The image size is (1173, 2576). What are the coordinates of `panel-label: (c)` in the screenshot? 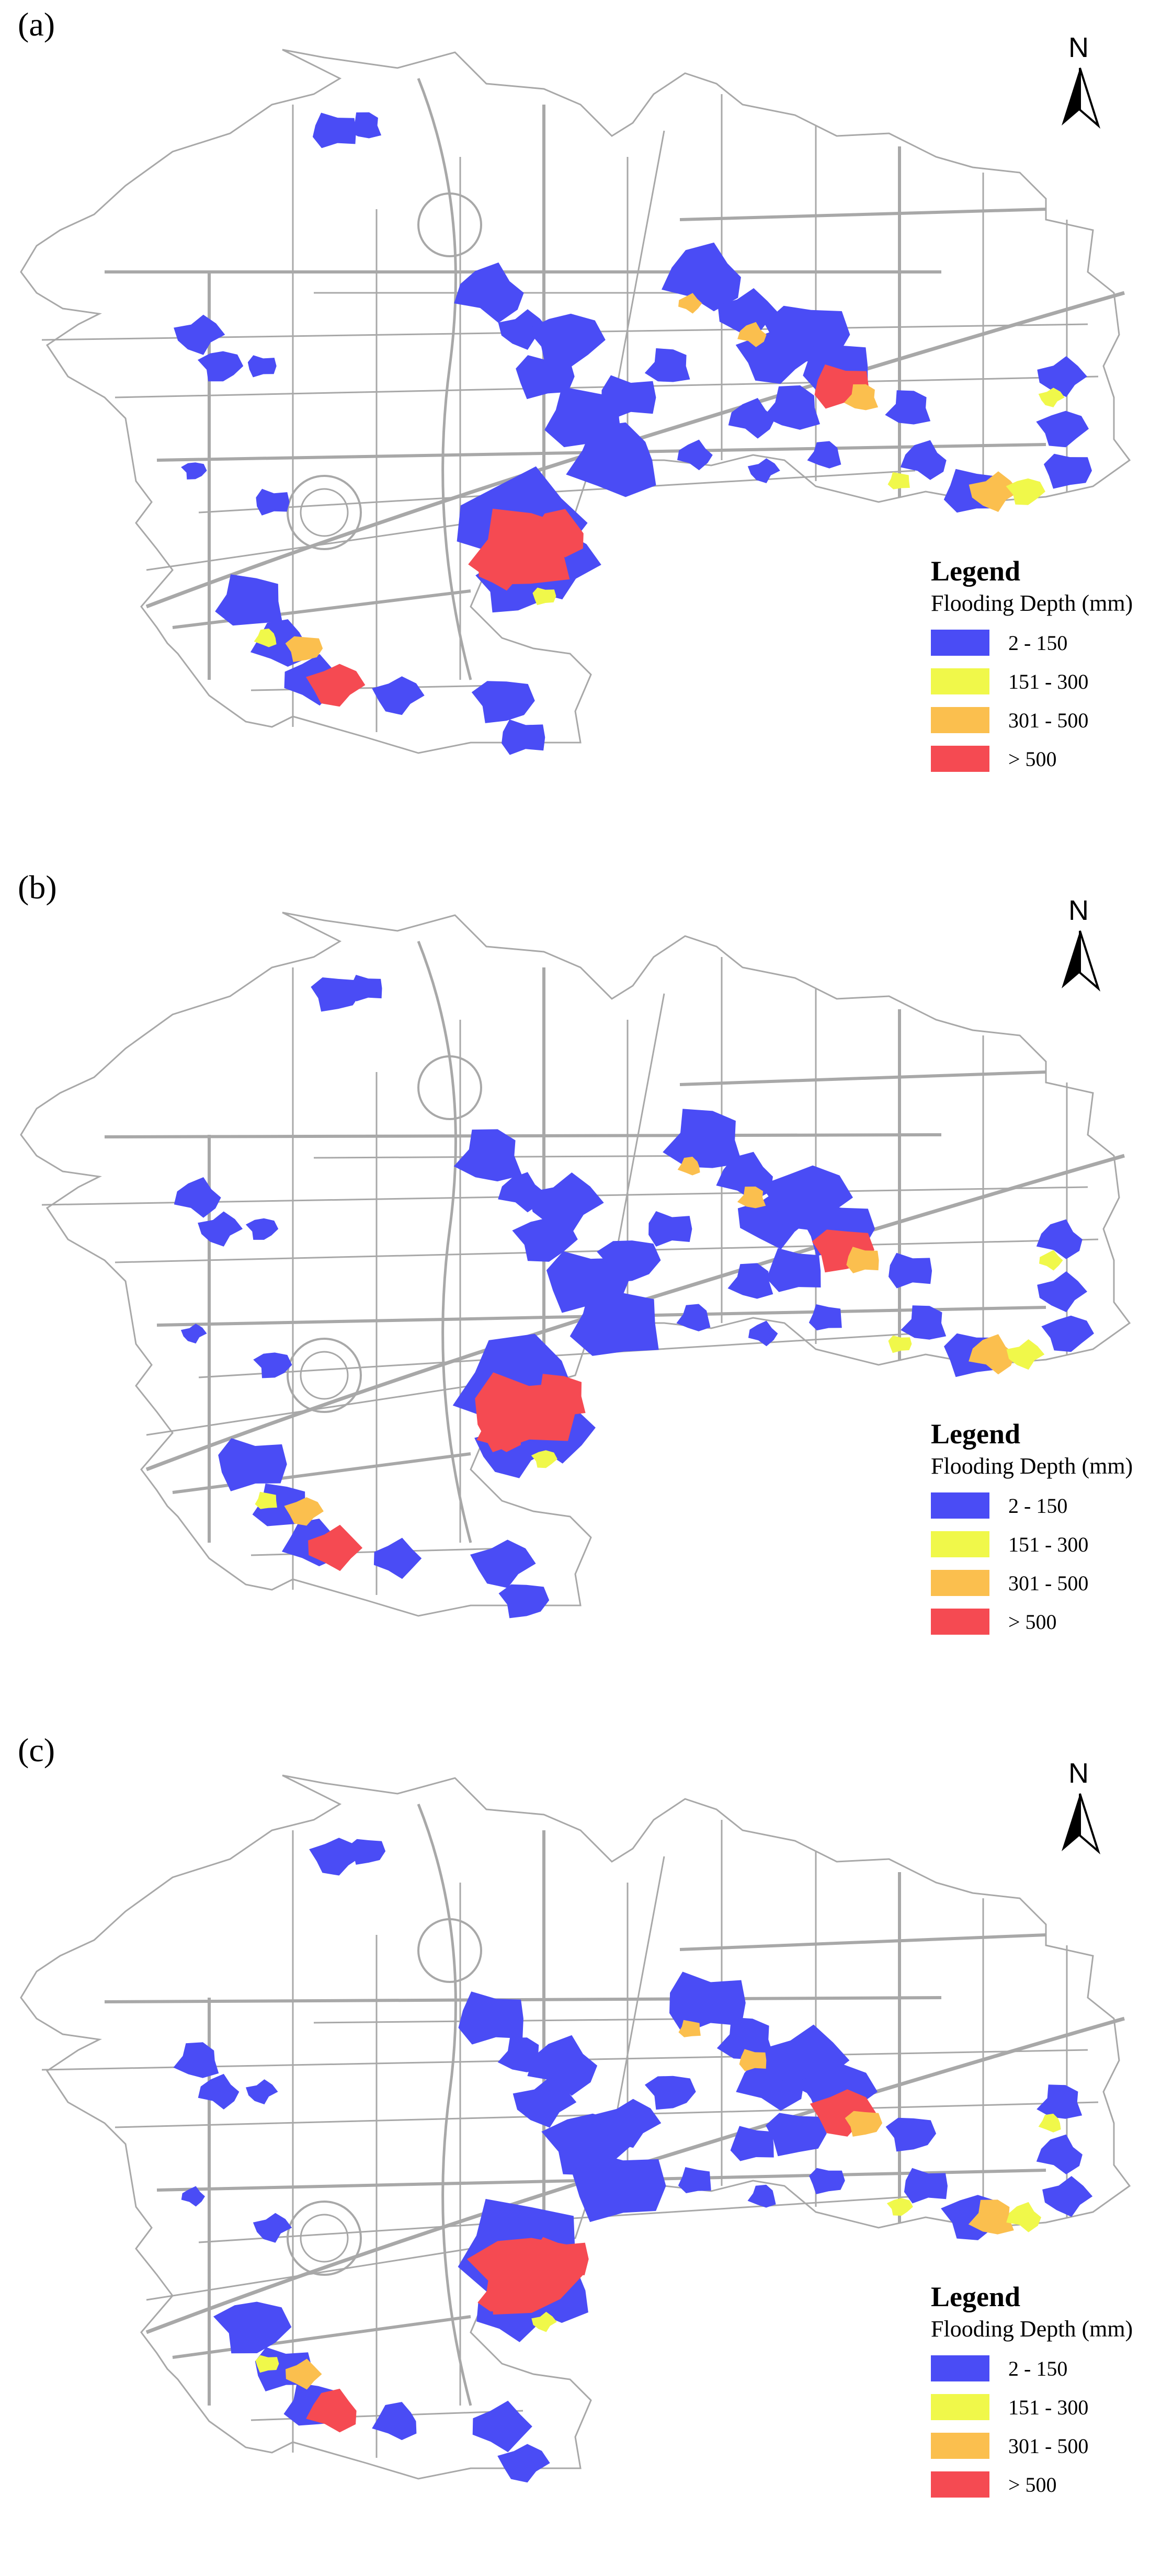 It's located at (37, 1750).